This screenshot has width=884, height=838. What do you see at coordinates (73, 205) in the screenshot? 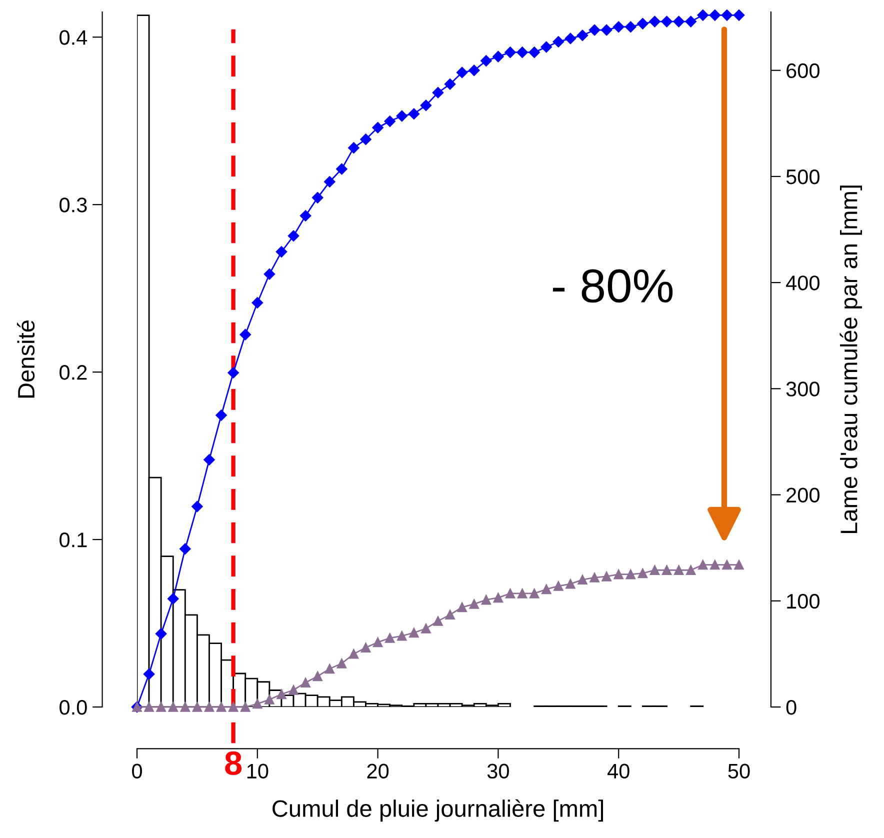
I see `y-tick-label: 0.3` at bounding box center [73, 205].